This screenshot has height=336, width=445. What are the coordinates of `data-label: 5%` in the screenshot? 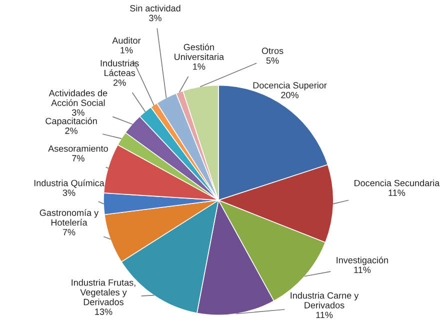 It's located at (272, 60).